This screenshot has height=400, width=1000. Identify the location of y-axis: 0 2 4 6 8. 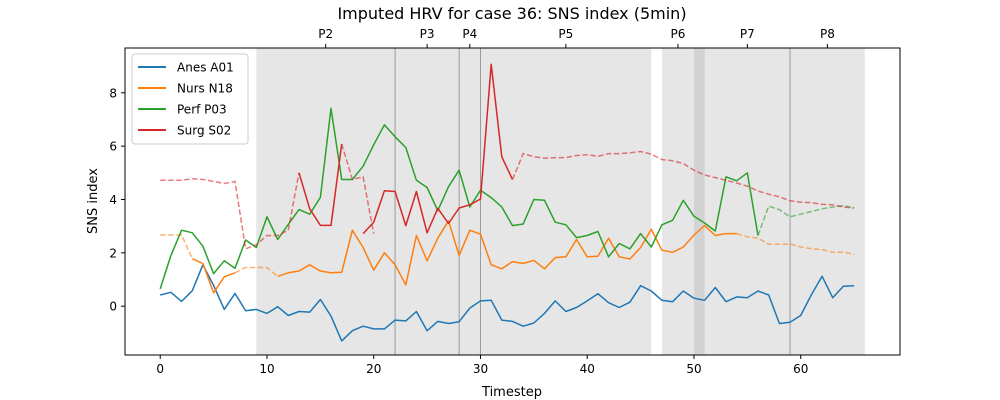
(117, 200).